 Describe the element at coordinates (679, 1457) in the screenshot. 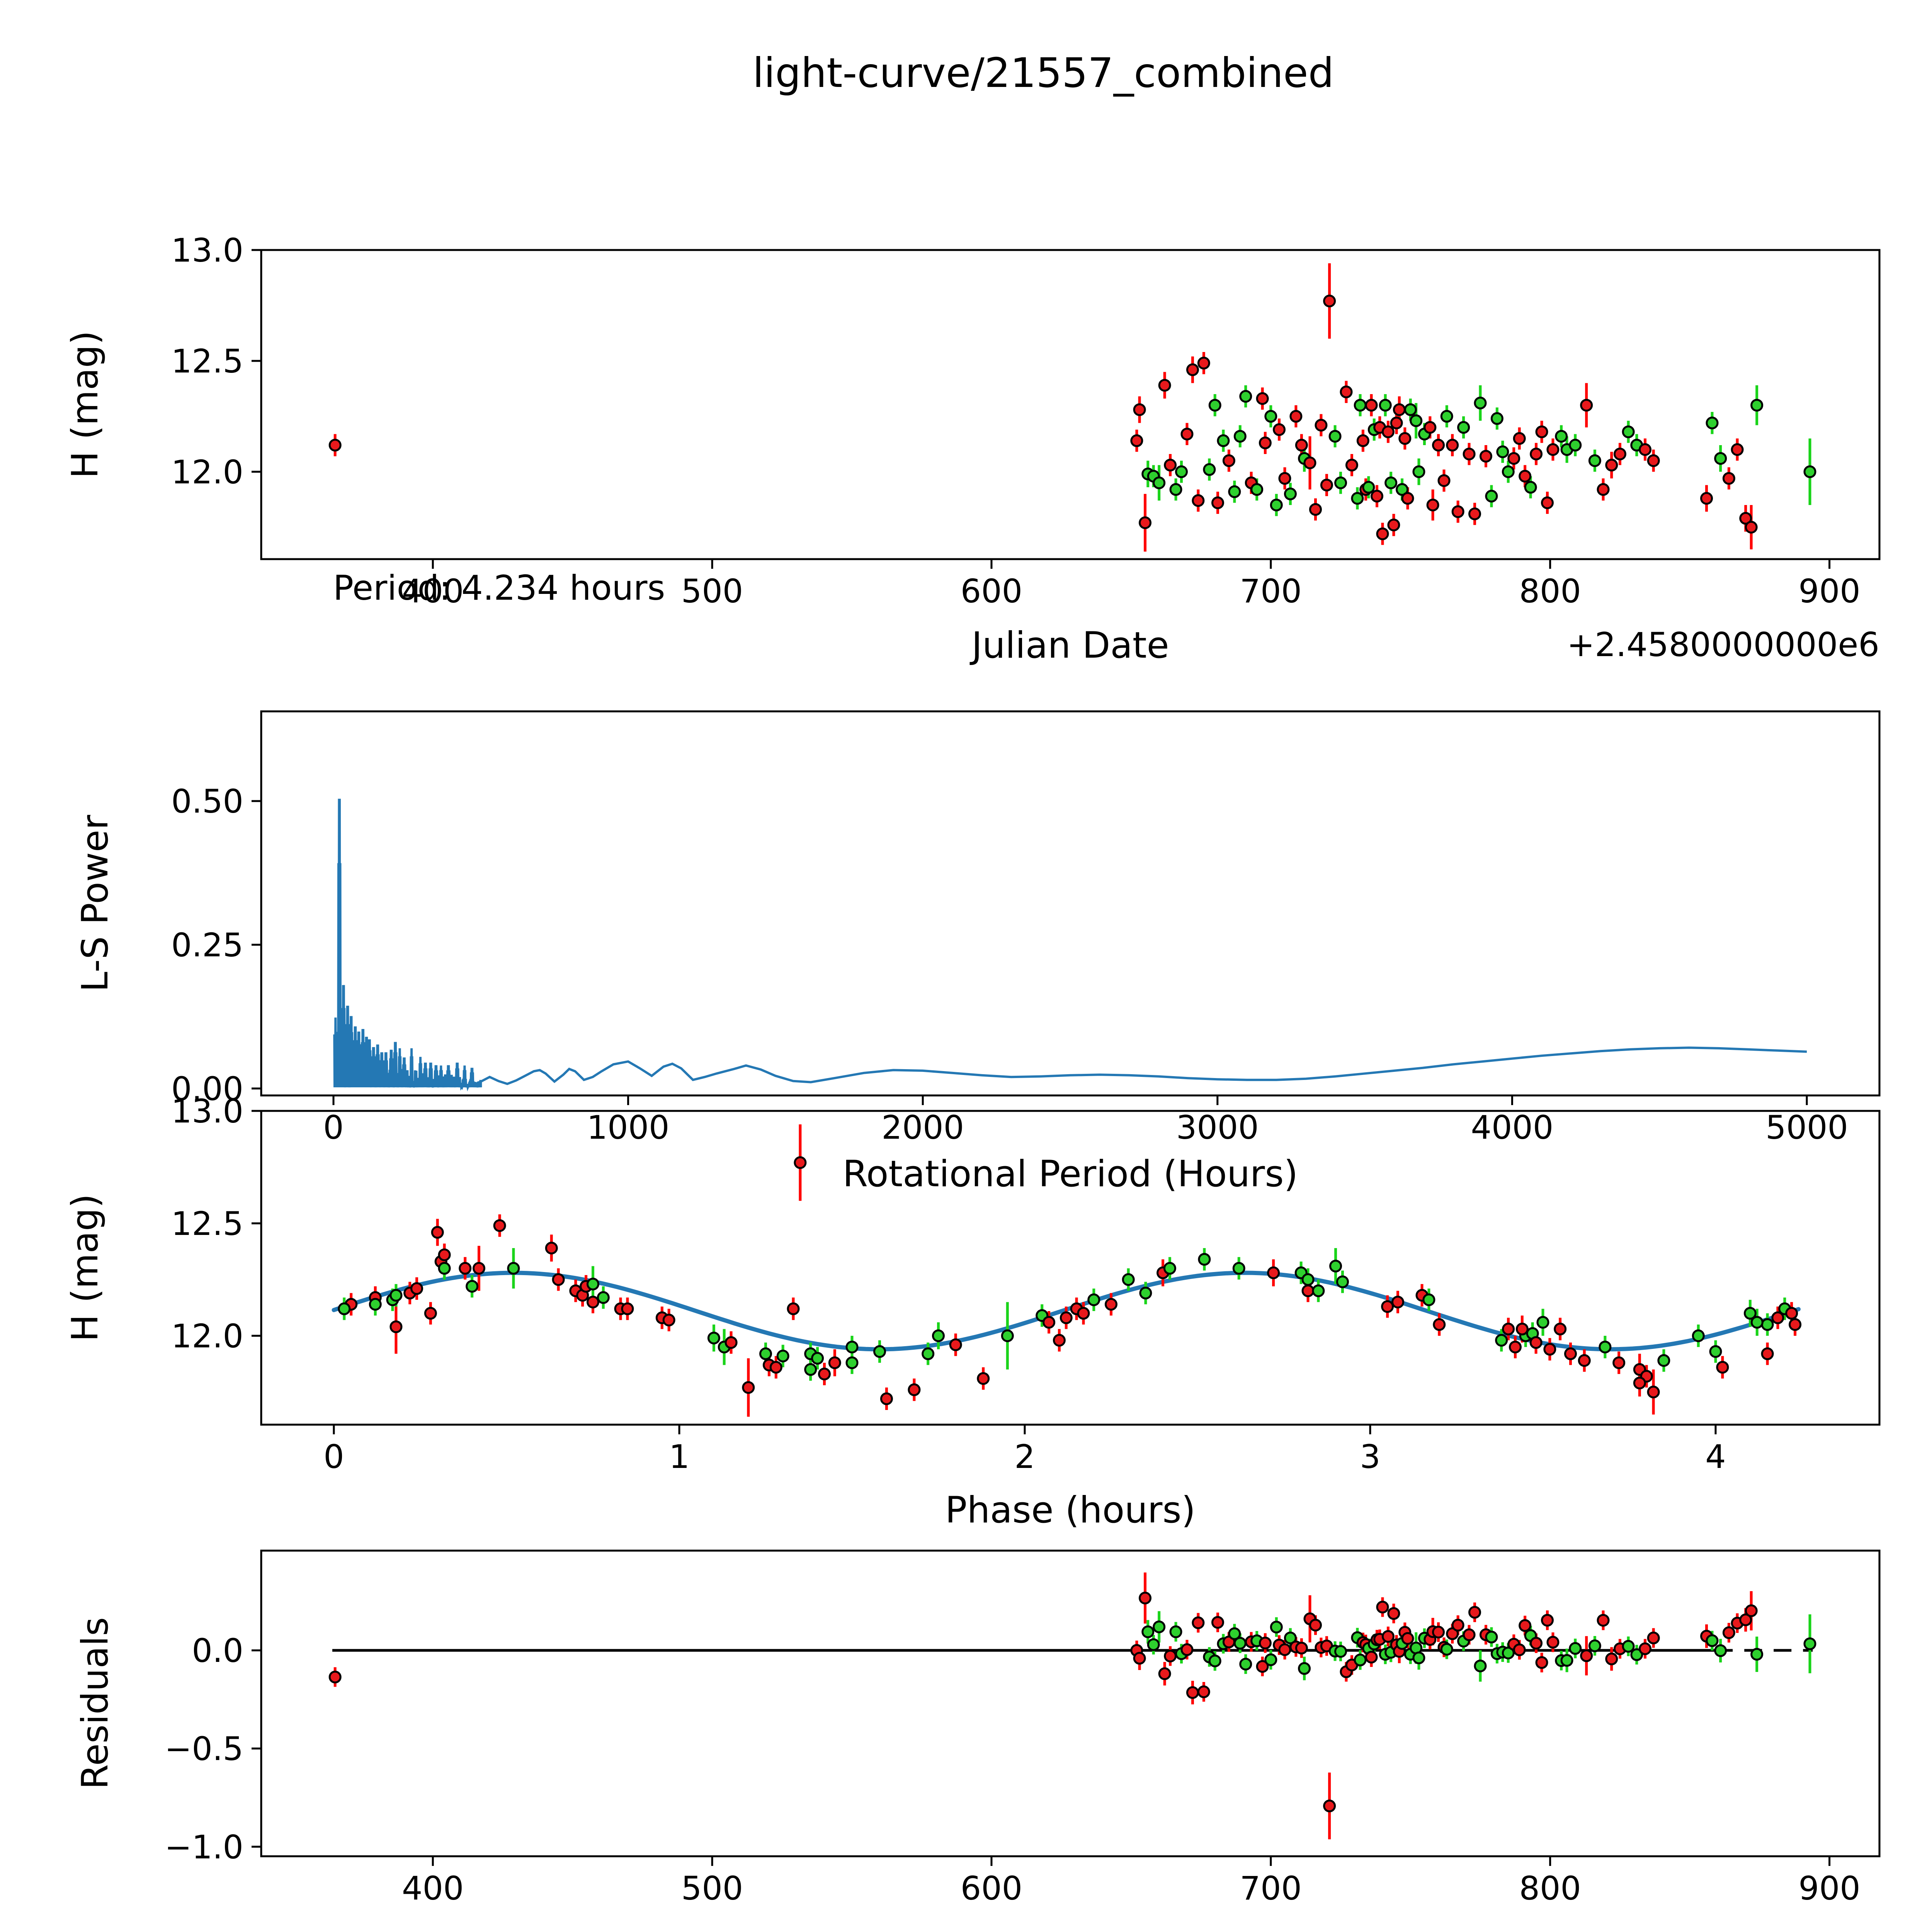

I see `x-tick-label: 1` at that location.